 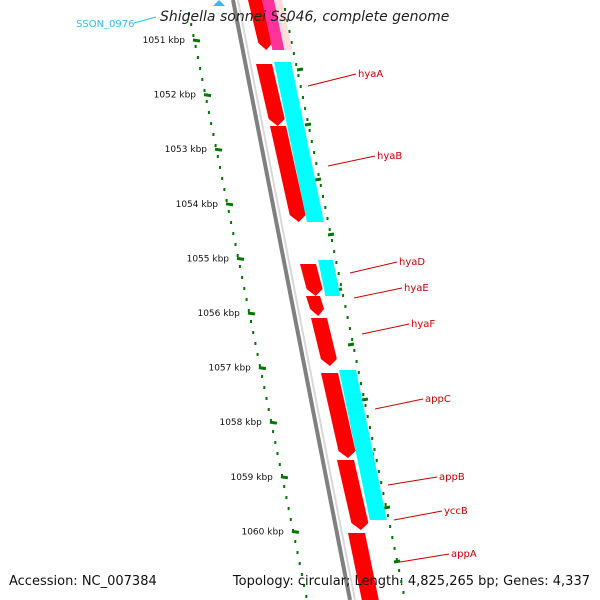 What do you see at coordinates (452, 477) in the screenshot?
I see `gene-label-appB: appB` at bounding box center [452, 477].